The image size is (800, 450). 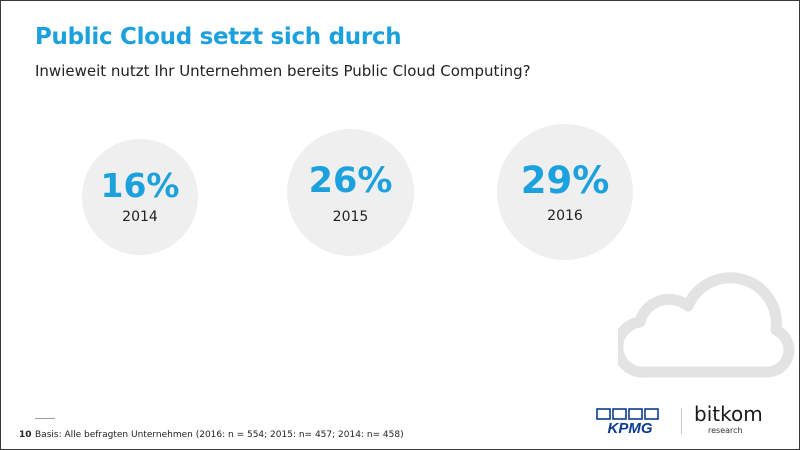 I want to click on stat-value: 26%, so click(x=350, y=181).